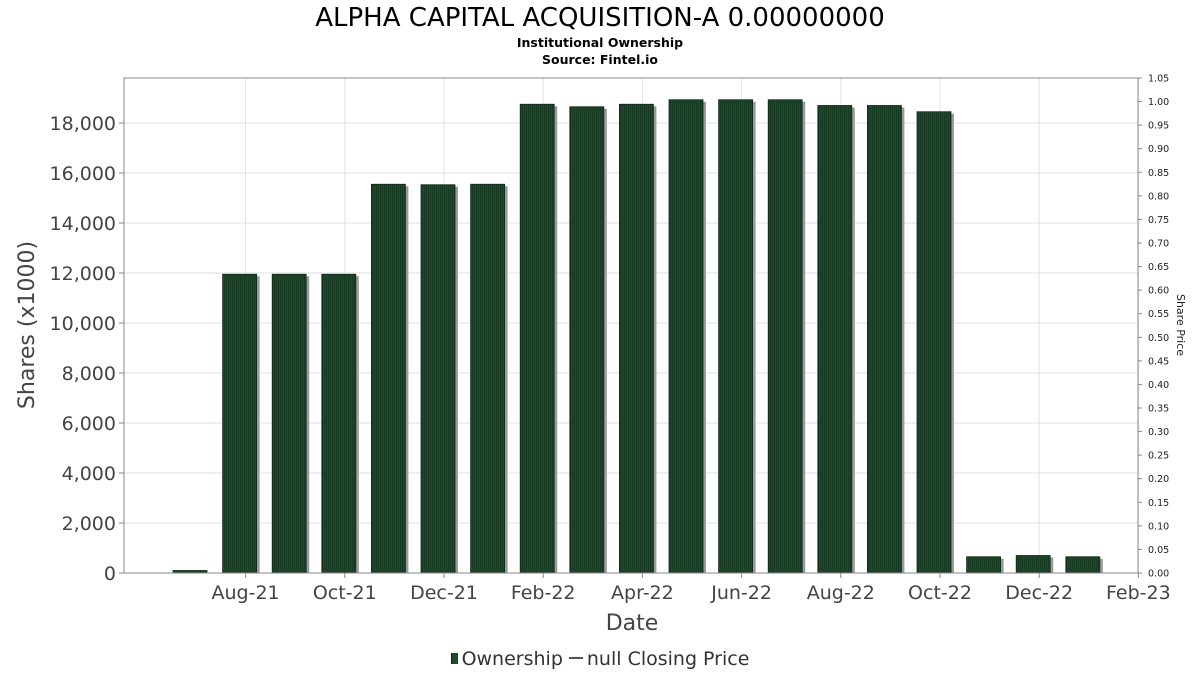 This screenshot has height=675, width=1200. I want to click on y2-tick-label: 1.00, so click(1158, 102).